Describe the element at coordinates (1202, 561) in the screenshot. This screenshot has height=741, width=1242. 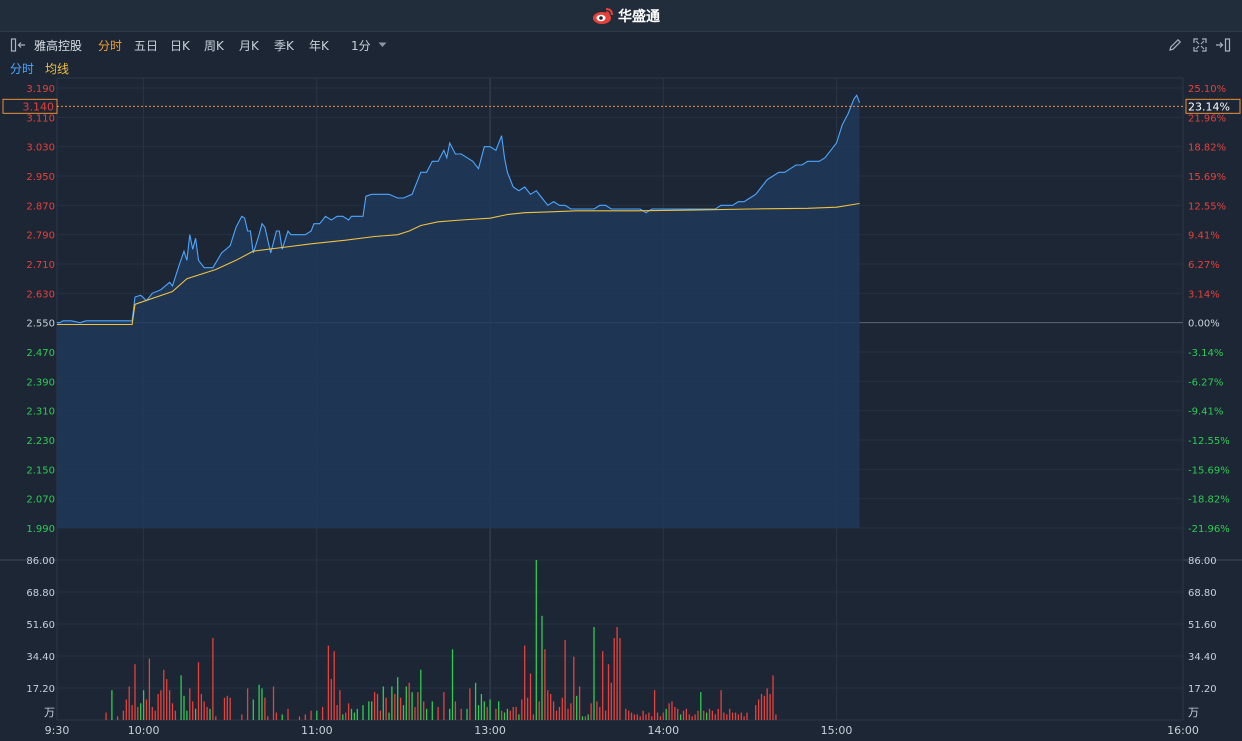
I see `volume-tick-label-right: 86.00` at that location.